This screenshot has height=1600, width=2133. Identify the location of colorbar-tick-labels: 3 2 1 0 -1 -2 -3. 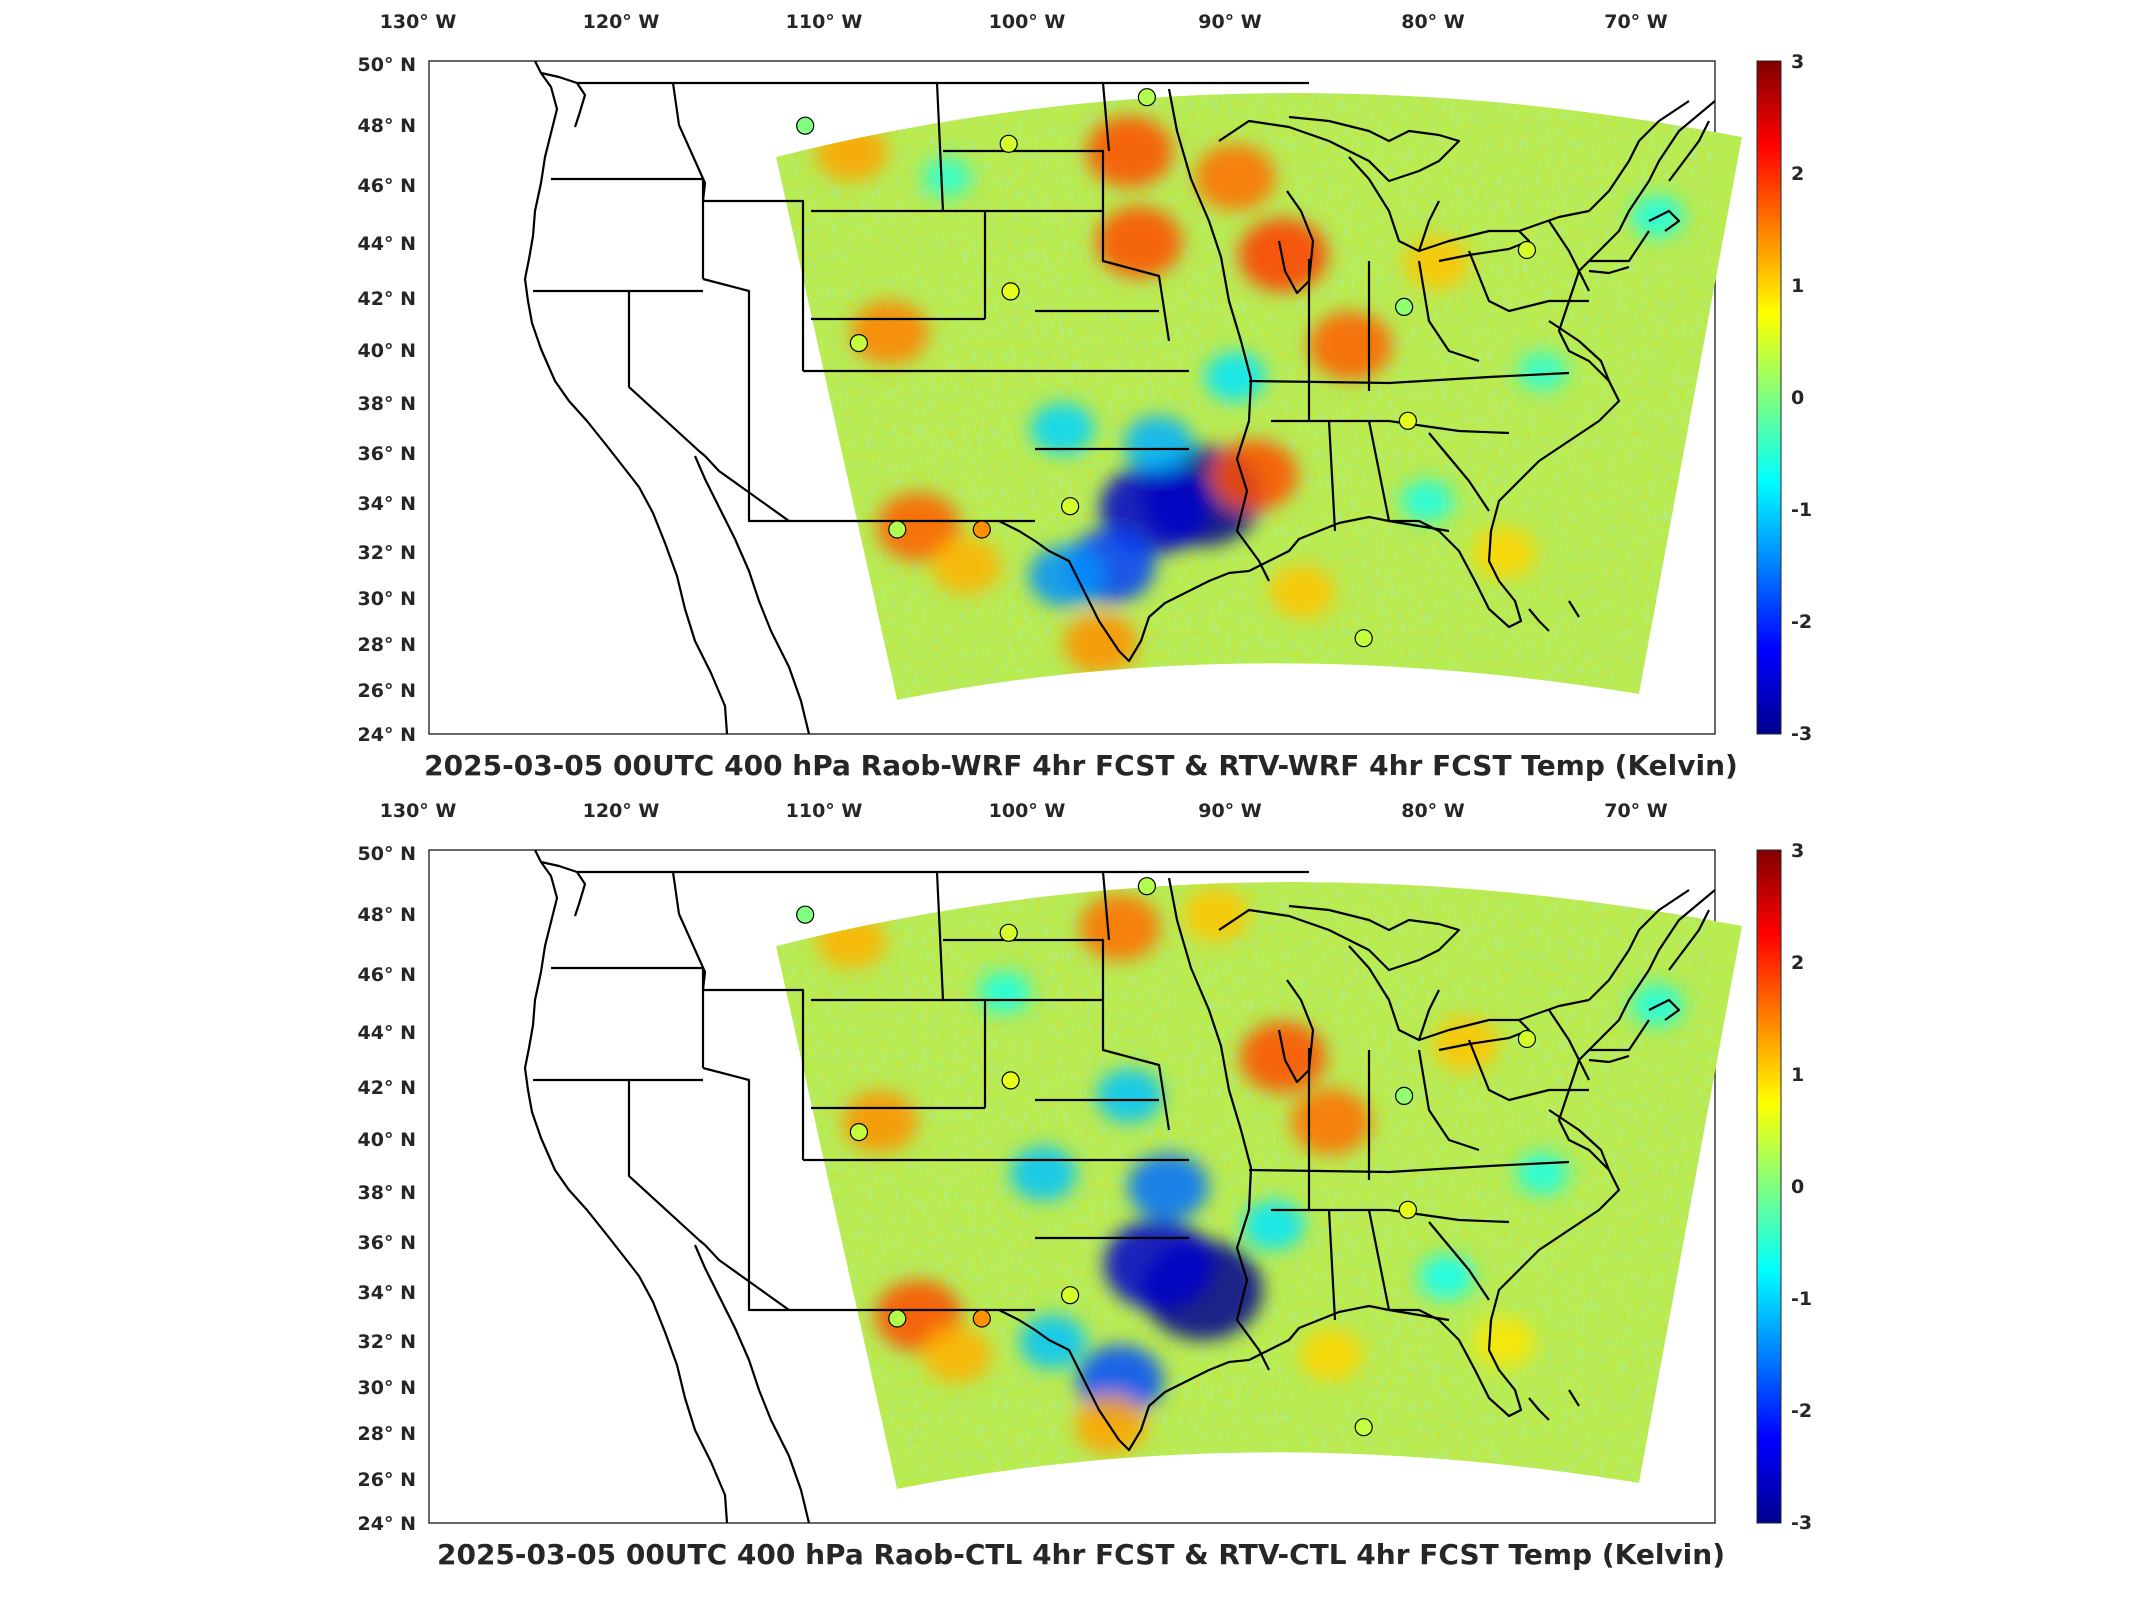
(1801, 1187).